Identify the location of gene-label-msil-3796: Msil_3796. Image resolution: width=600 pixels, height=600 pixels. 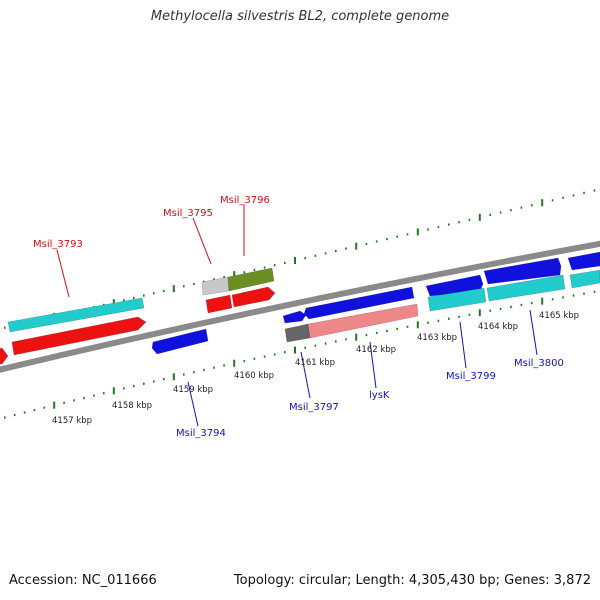
(245, 200).